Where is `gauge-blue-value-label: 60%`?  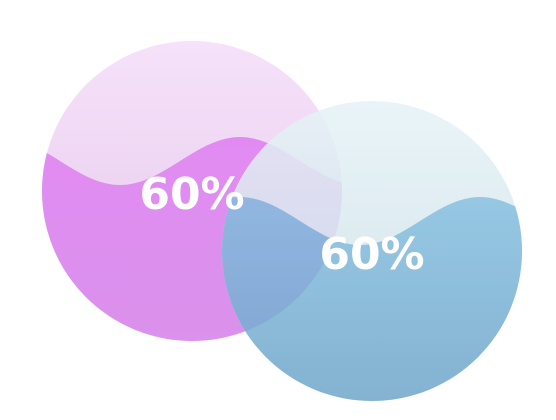
gauge-blue-value-label: 60% is located at coordinates (371, 254).